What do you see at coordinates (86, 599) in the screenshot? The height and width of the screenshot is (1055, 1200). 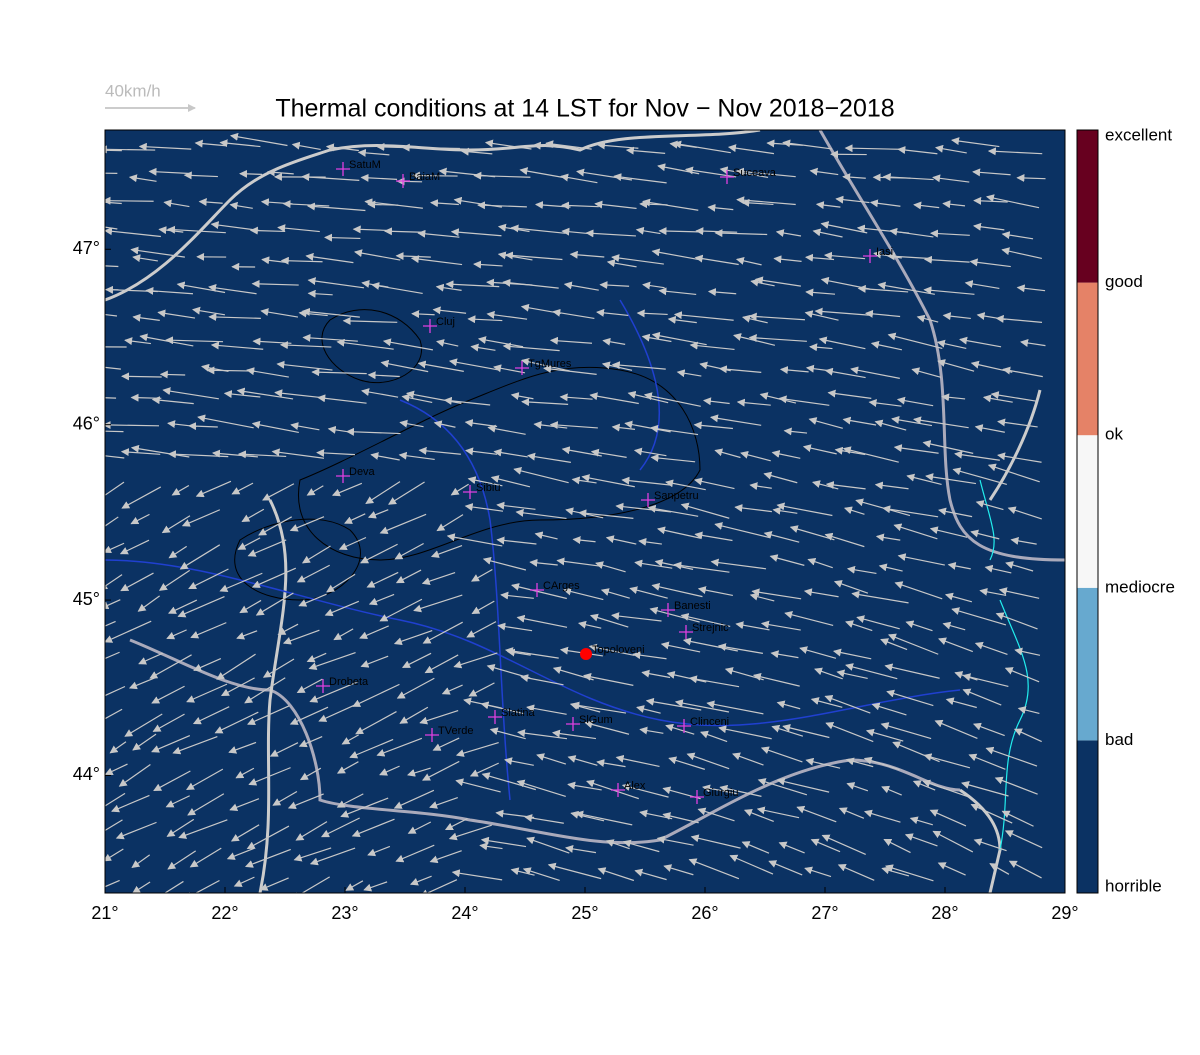 I see `y-tick-label: 45°` at bounding box center [86, 599].